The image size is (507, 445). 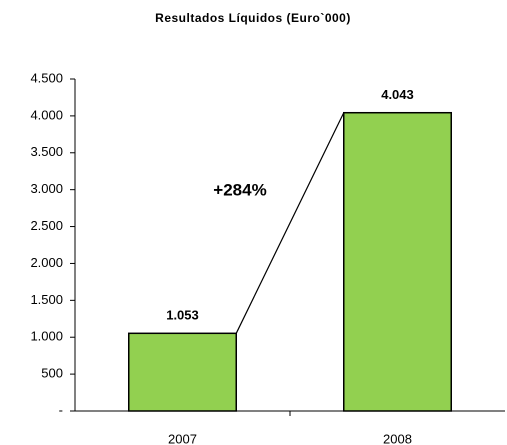 I want to click on value-label: 4.043, so click(x=397, y=94).